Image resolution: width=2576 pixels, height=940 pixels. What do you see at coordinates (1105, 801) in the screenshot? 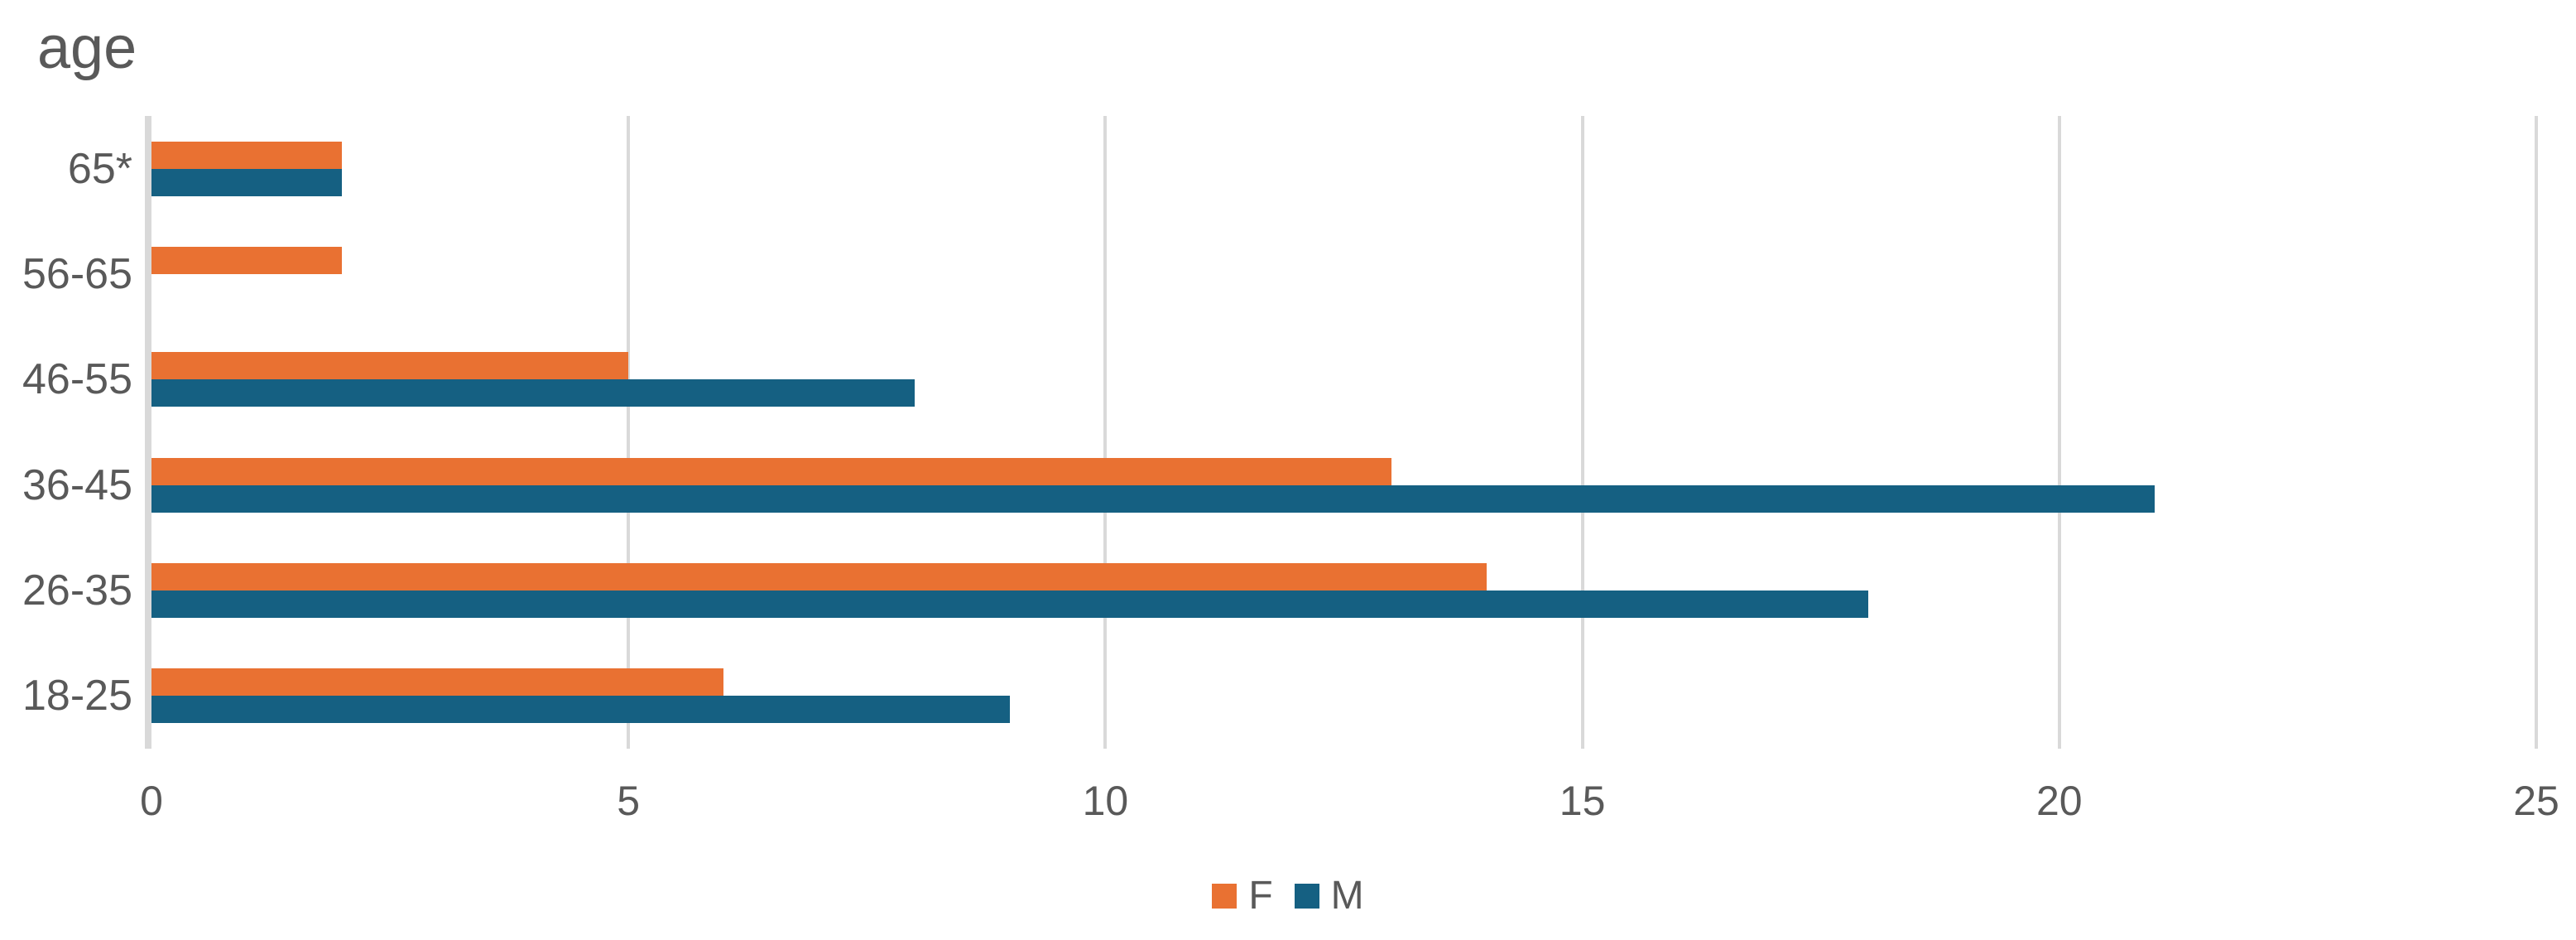
I see `x-tick-label: 10` at bounding box center [1105, 801].